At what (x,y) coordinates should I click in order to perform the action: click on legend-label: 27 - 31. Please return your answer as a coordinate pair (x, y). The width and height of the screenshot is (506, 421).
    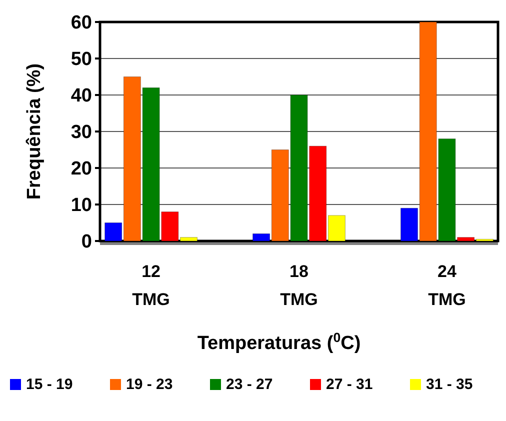
    Looking at the image, I should click on (349, 384).